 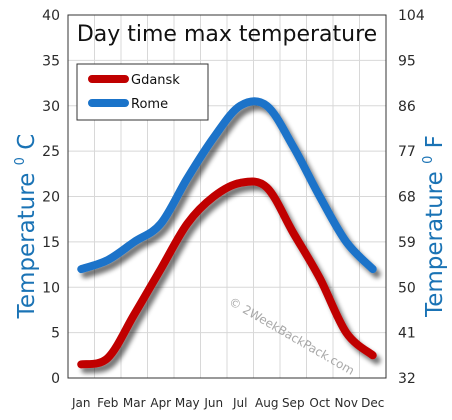 What do you see at coordinates (27, 246) in the screenshot?
I see `y-axis-left-label: Temperature` at bounding box center [27, 246].